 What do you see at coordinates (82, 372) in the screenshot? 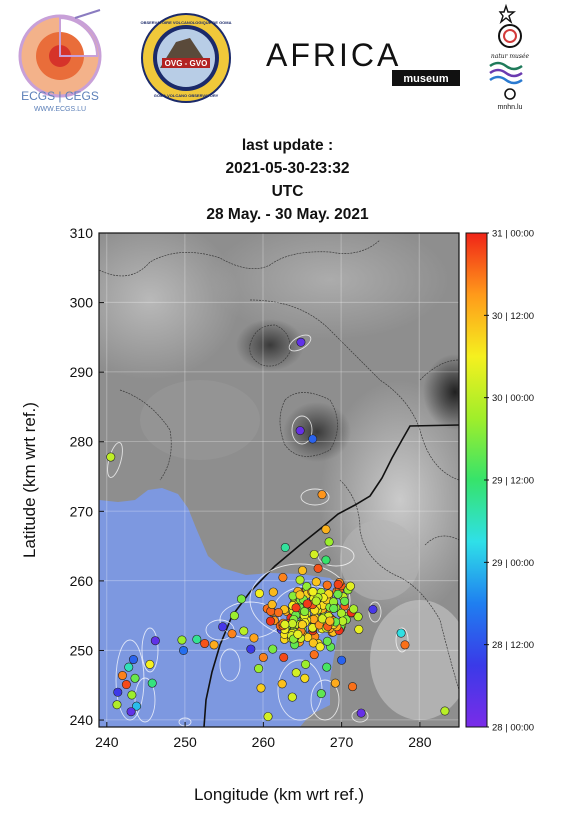
I see `y-tick-label: 290` at bounding box center [82, 372].